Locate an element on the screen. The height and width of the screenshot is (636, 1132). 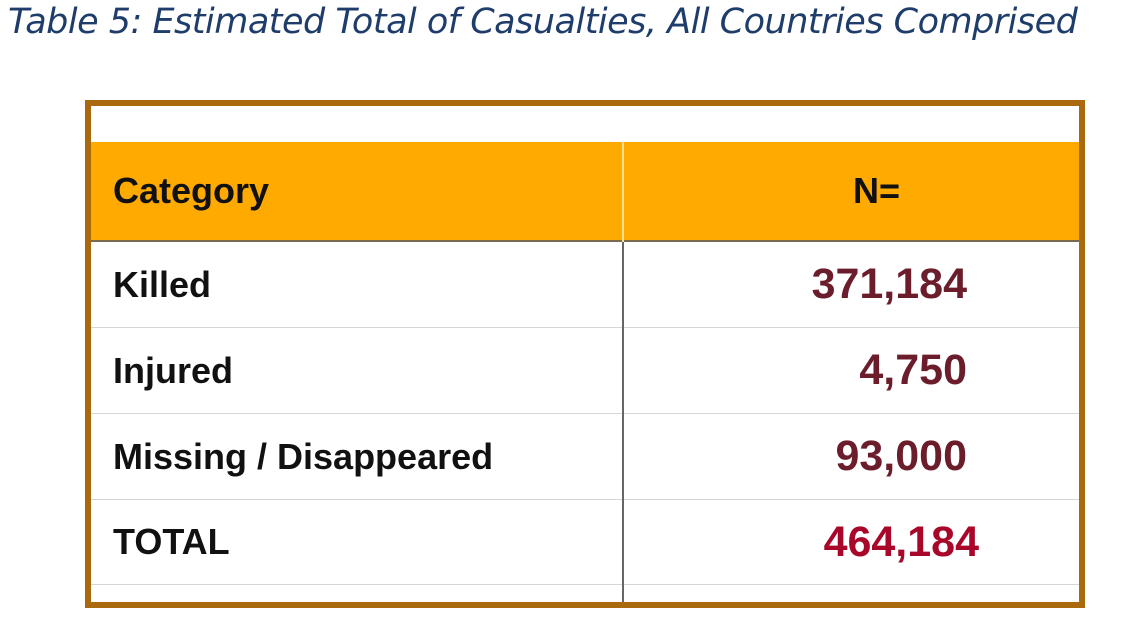
header-column-divider is located at coordinates (623, 192).